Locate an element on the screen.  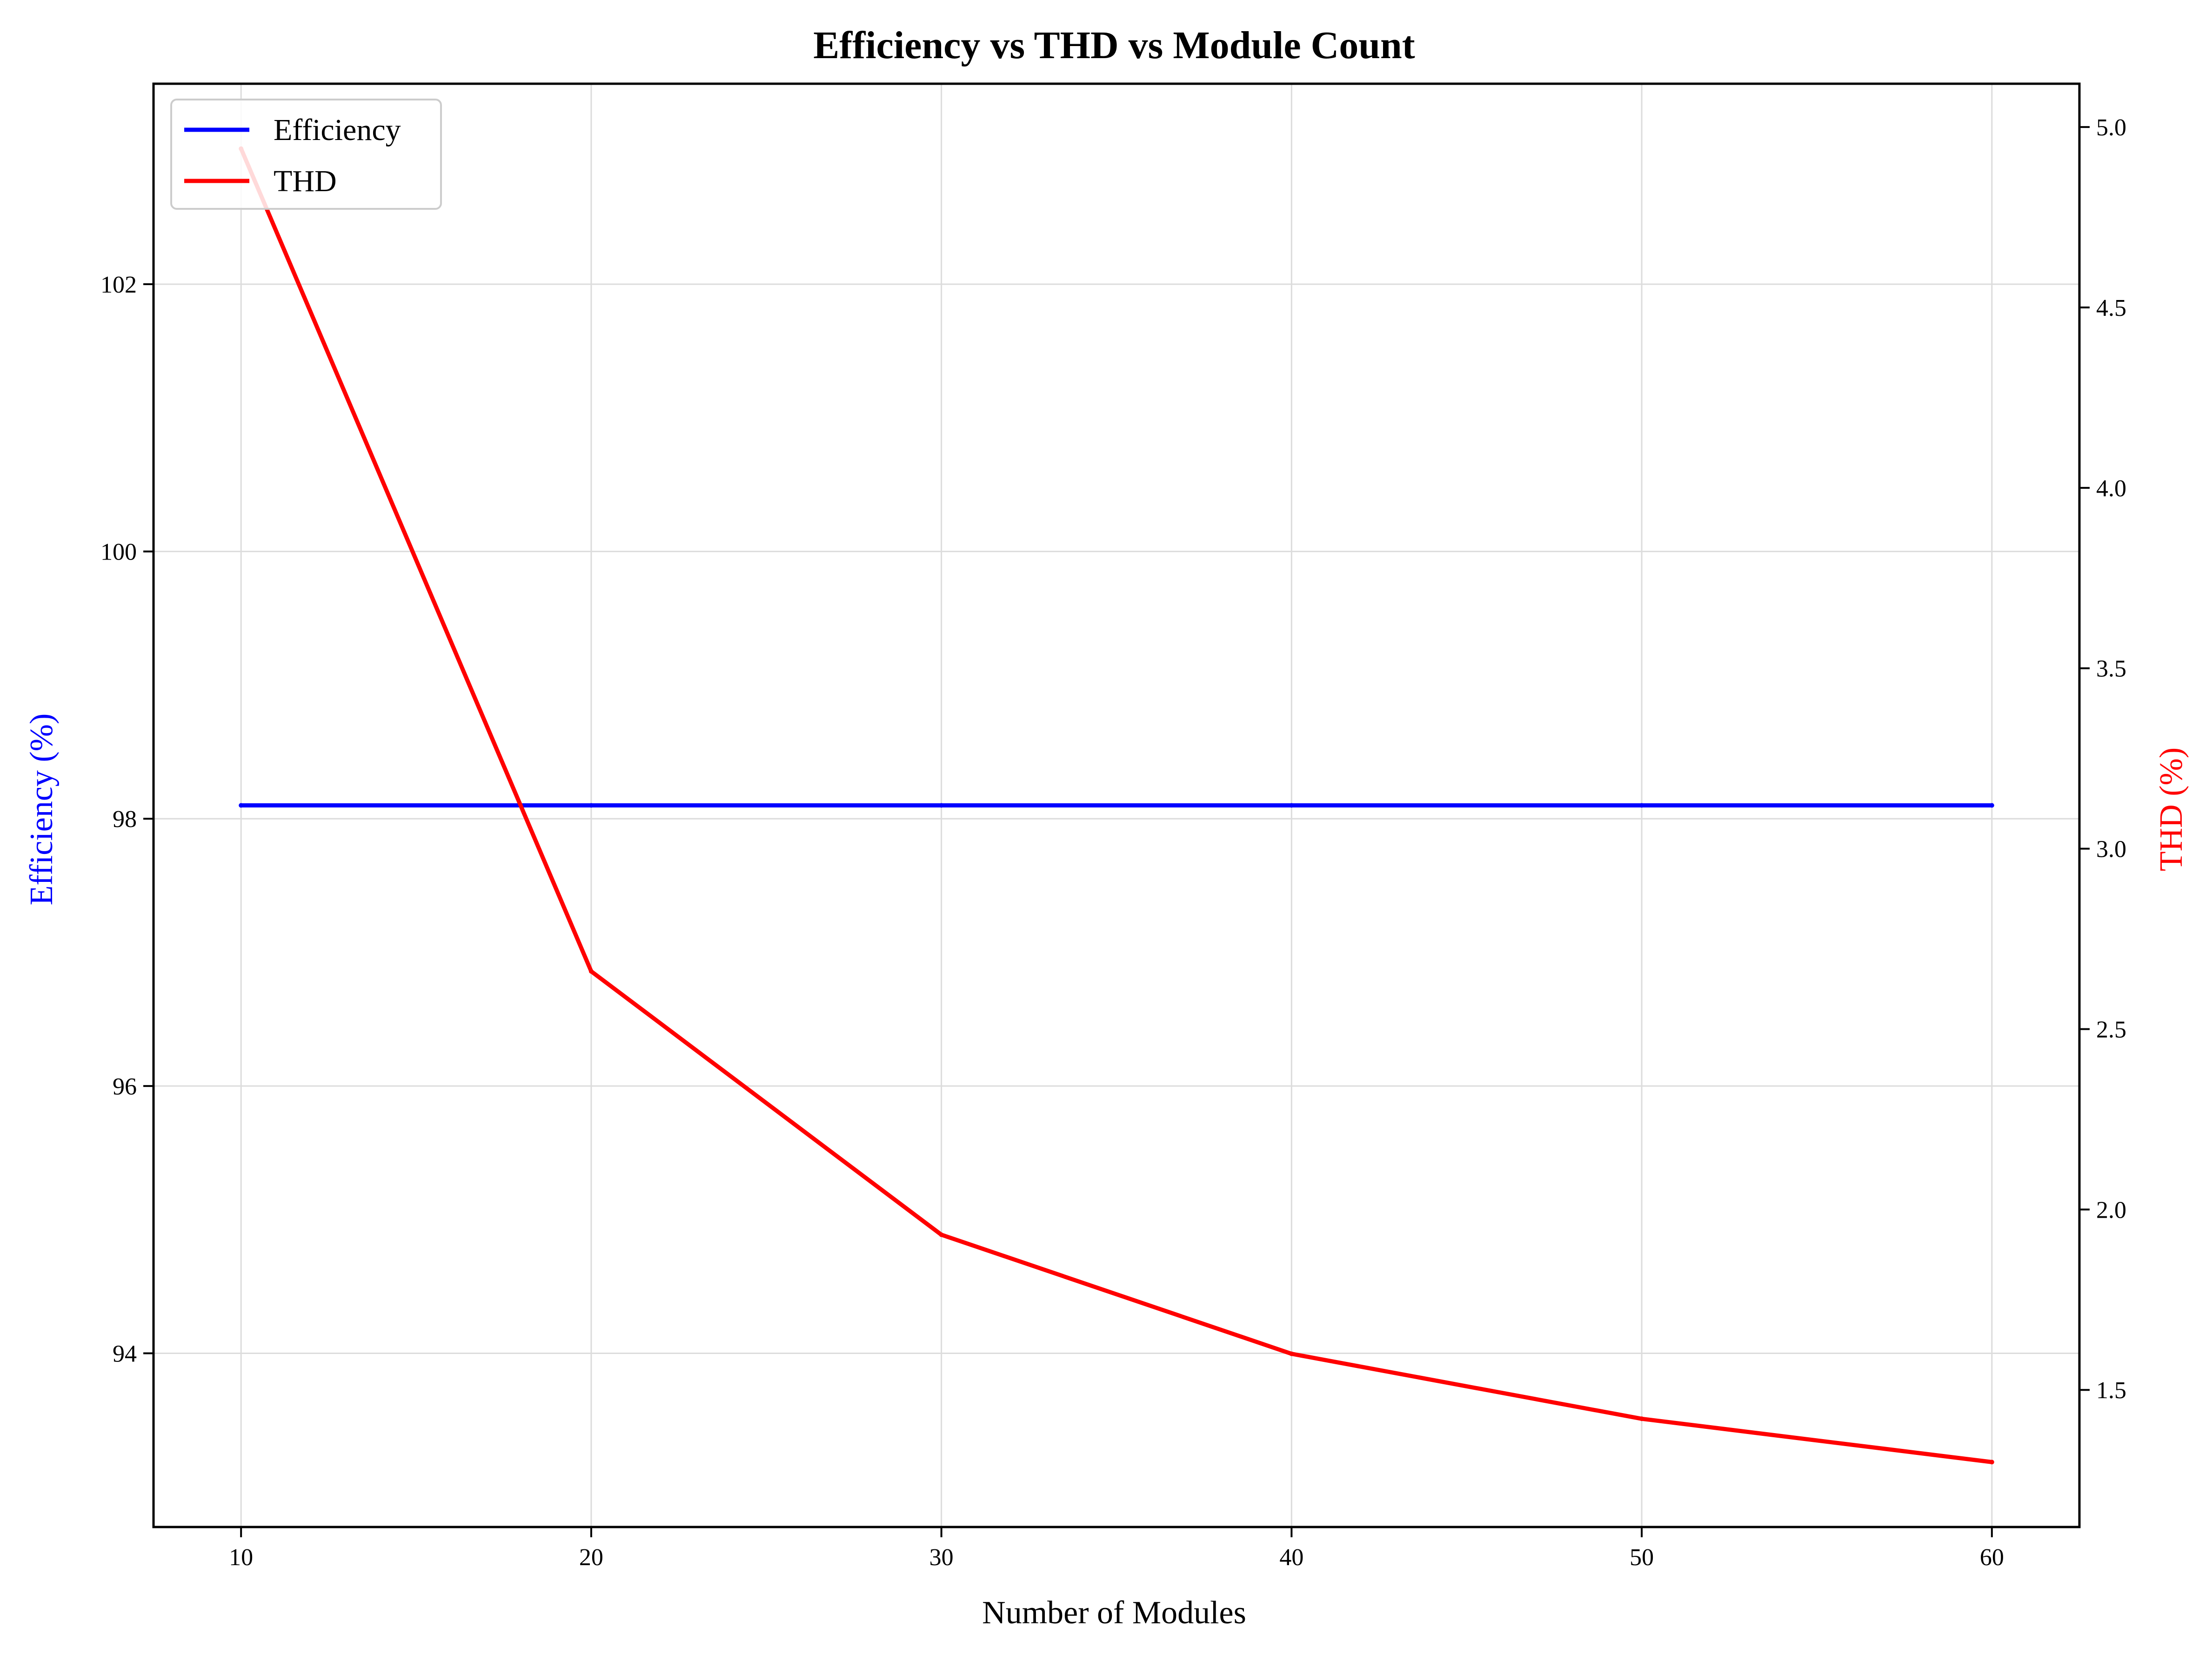
legend: Efficiency THD is located at coordinates (306, 154).